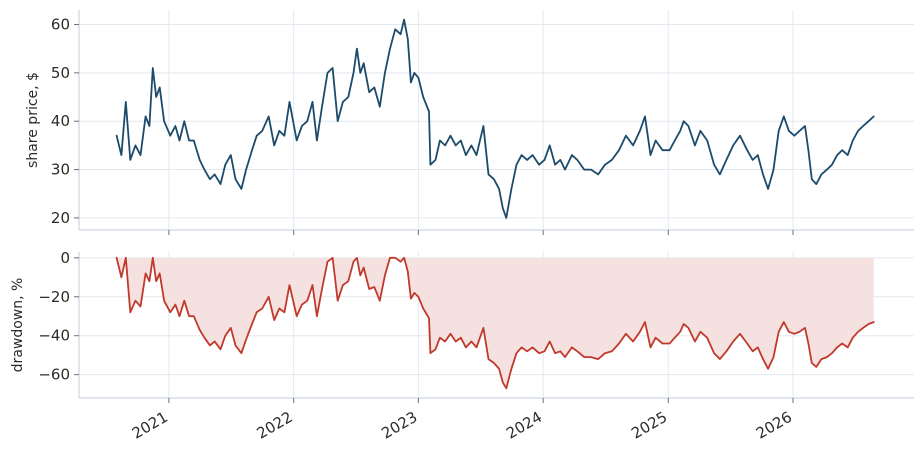  What do you see at coordinates (65, 258) in the screenshot?
I see `y-tick-label: 0` at bounding box center [65, 258].